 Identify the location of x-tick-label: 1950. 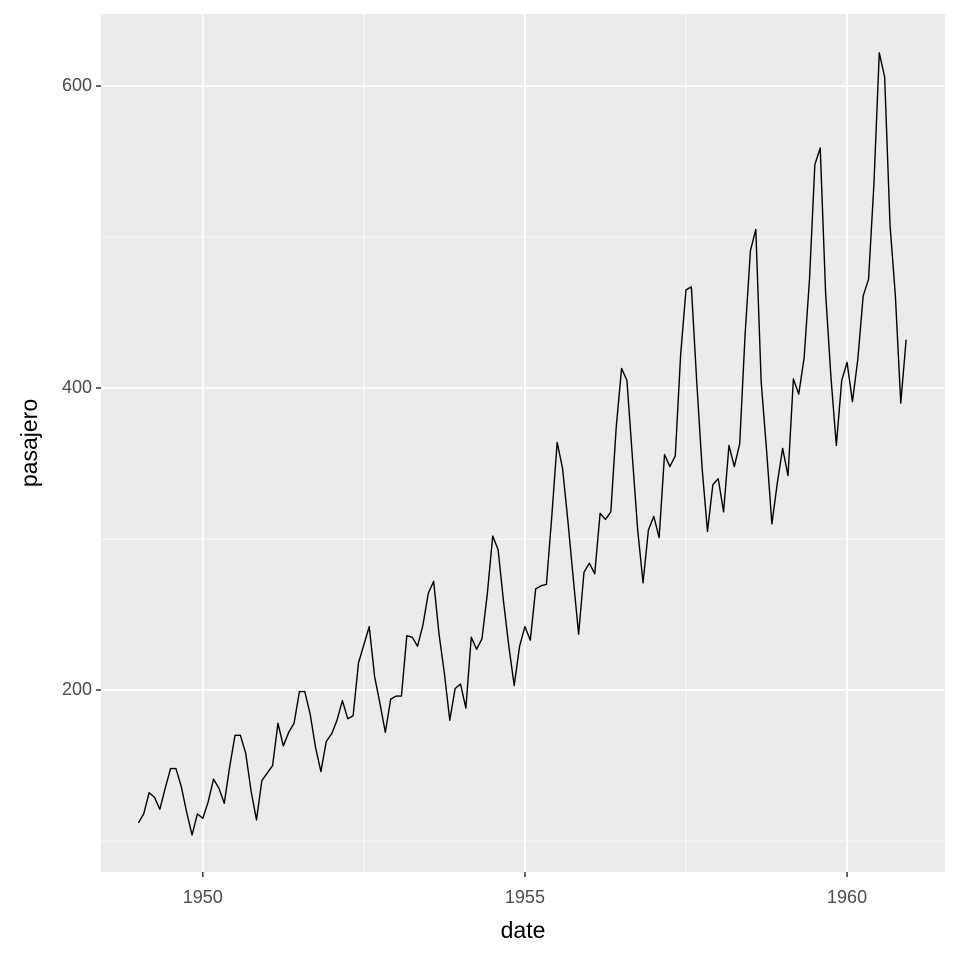
(203, 897).